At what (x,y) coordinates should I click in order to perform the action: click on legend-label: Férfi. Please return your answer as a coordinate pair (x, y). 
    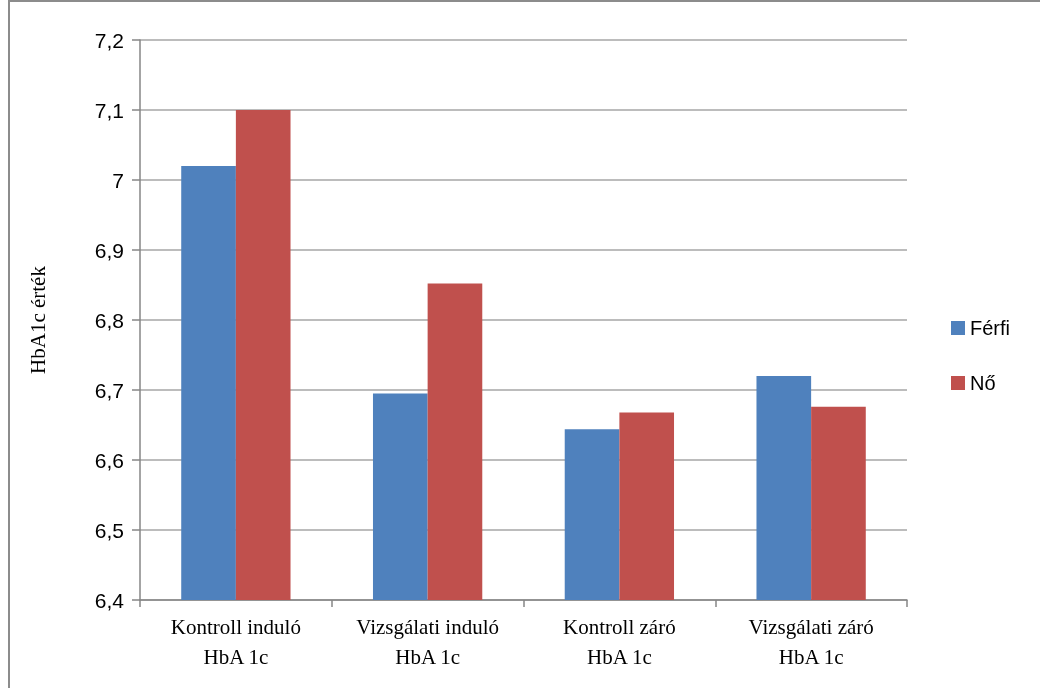
    Looking at the image, I should click on (990, 328).